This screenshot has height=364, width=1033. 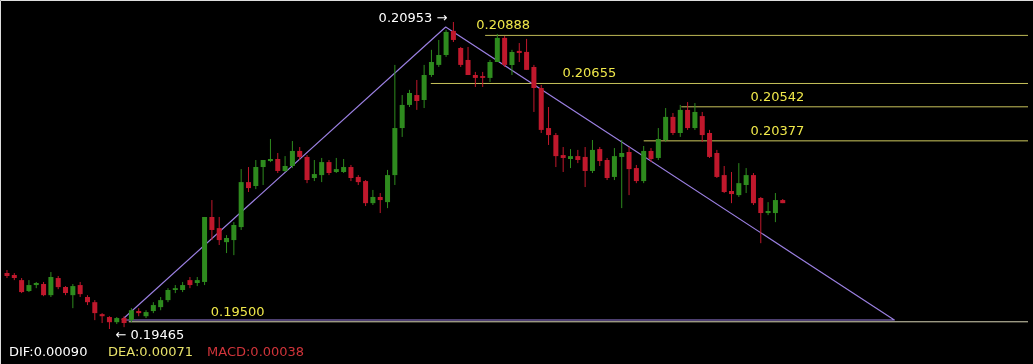 What do you see at coordinates (237, 311) in the screenshot?
I see `ref-line-label: 0.19500` at bounding box center [237, 311].